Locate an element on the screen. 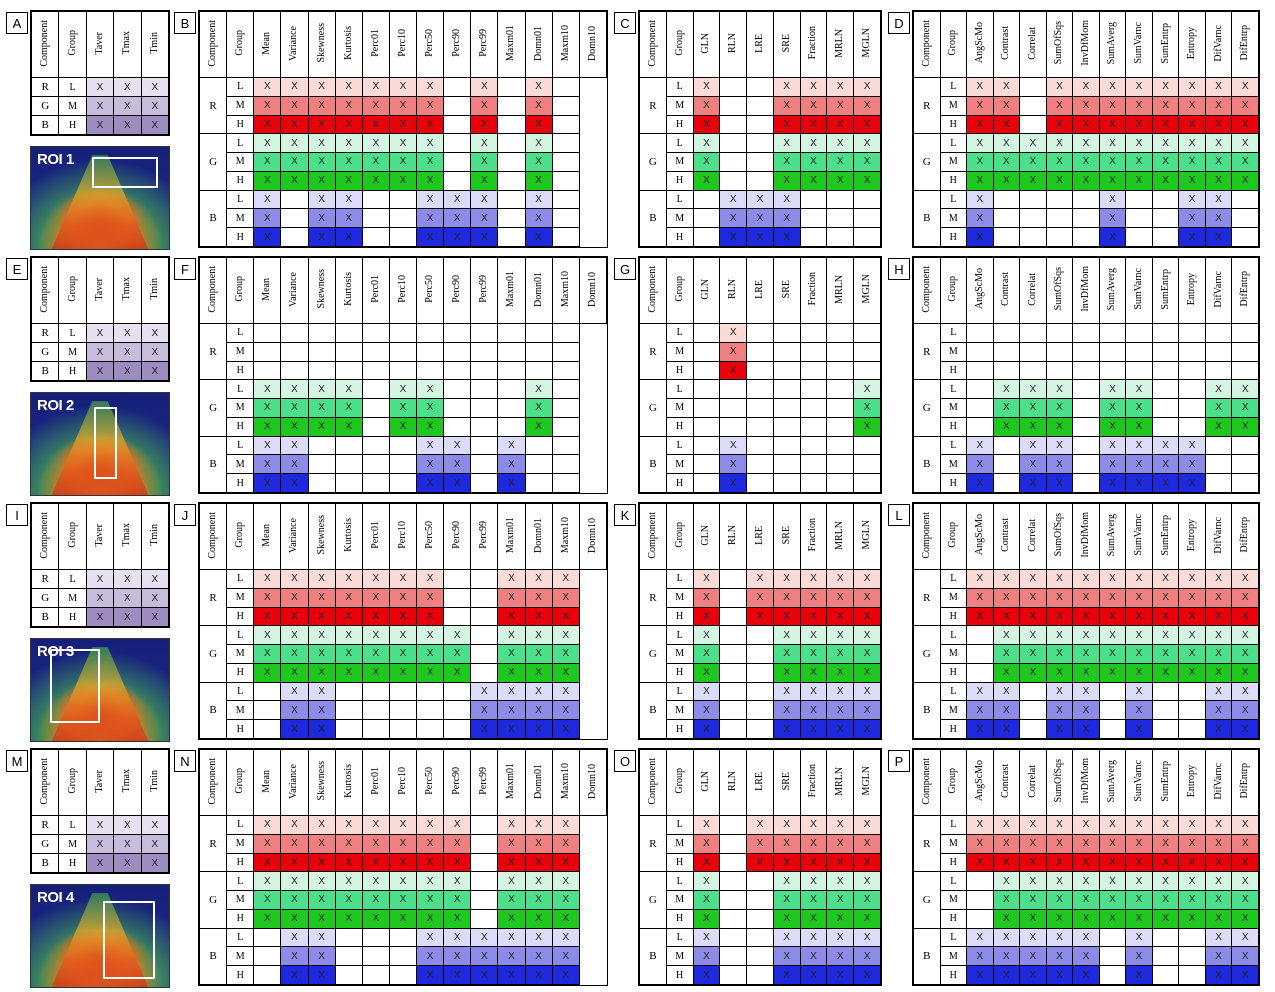 The image size is (1275, 992). column-header-label: Maxm01 is located at coordinates (511, 535).